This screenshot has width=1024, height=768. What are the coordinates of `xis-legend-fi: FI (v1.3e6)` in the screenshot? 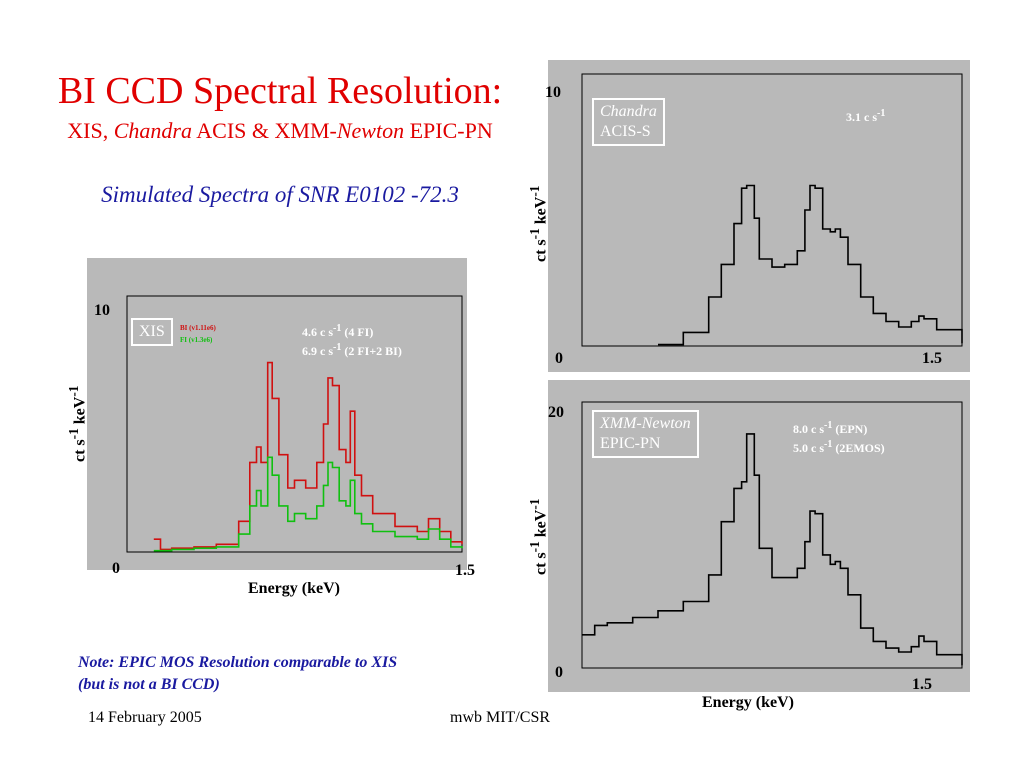 It's located at (196, 340).